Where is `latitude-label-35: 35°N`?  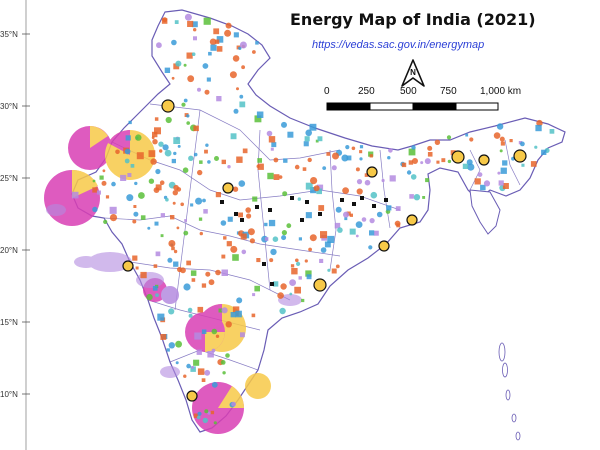
latitude-label-35: 35°N is located at coordinates (9, 34).